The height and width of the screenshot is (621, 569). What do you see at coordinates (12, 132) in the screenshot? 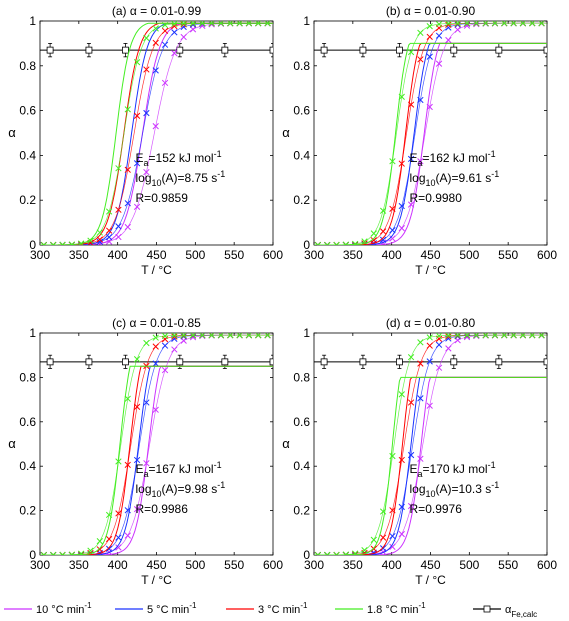
I see `y-axis-label: α` at bounding box center [12, 132].